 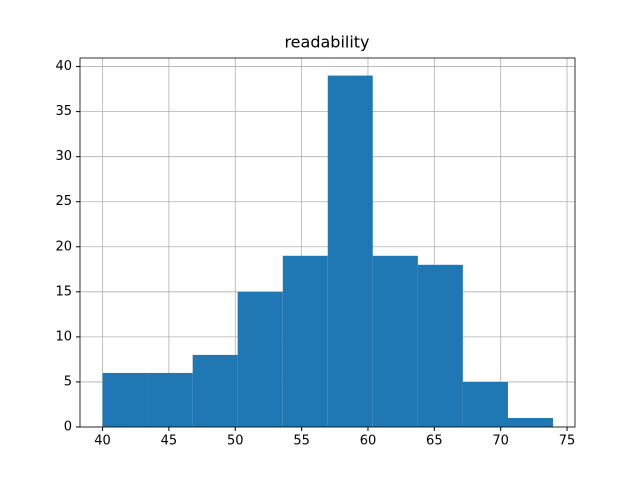 What do you see at coordinates (63, 201) in the screenshot?
I see `y-tick-label: 25` at bounding box center [63, 201].